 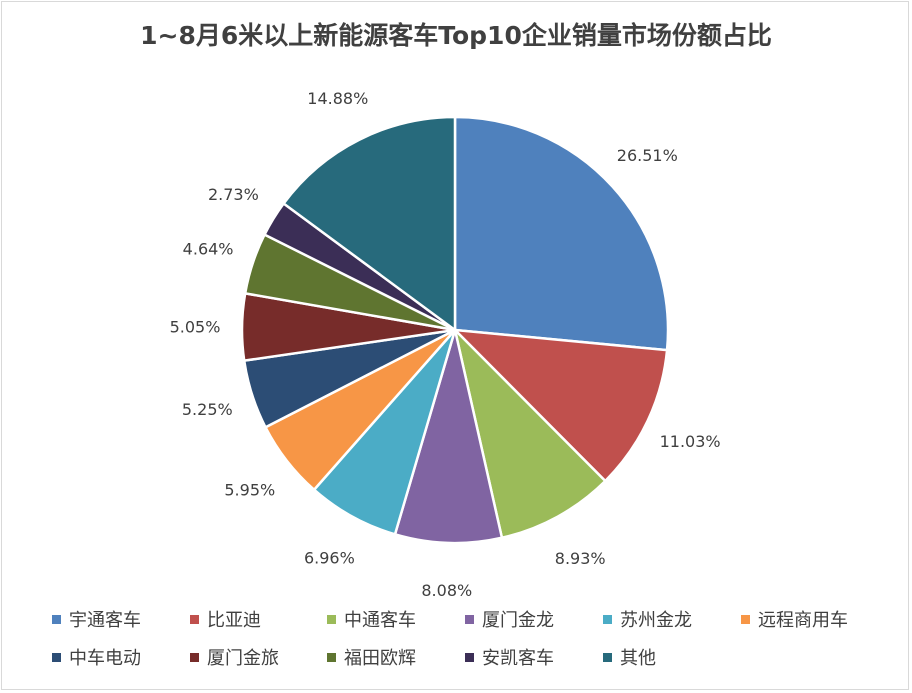 What do you see at coordinates (337, 98) in the screenshot?
I see `data-label-11: 14.88%` at bounding box center [337, 98].